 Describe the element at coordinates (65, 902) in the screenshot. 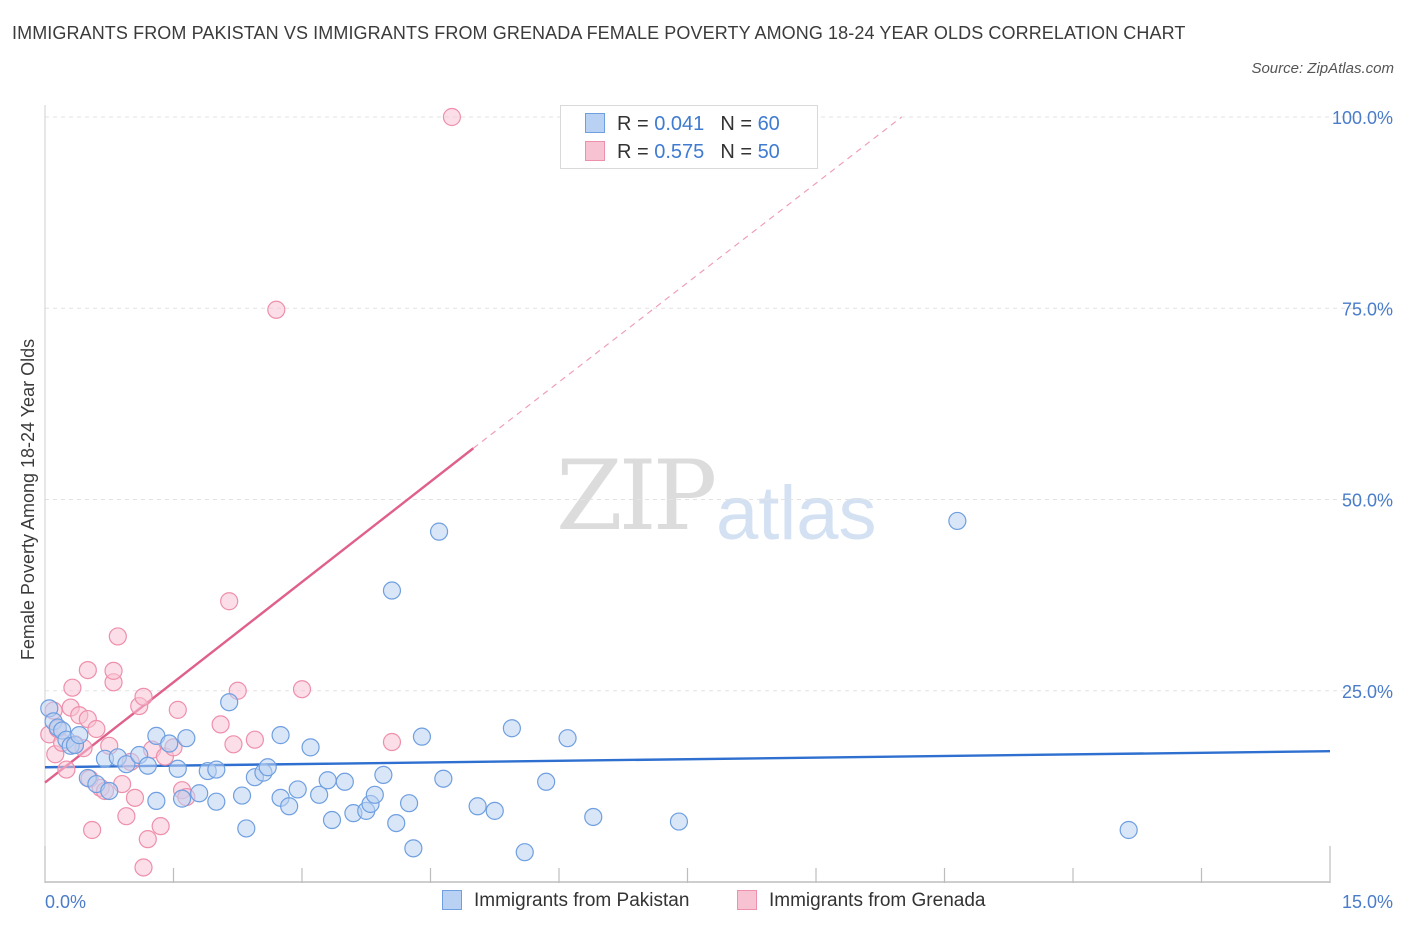

I see `x-tick-label: 0.0%` at that location.